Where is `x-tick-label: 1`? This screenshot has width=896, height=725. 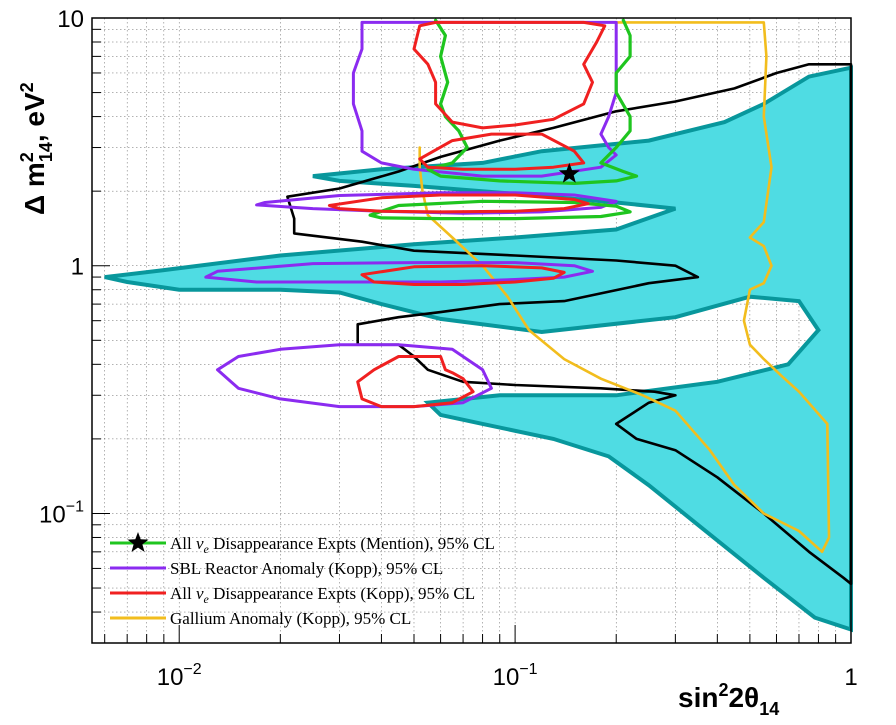
x-tick-label: 1 is located at coordinates (850, 677).